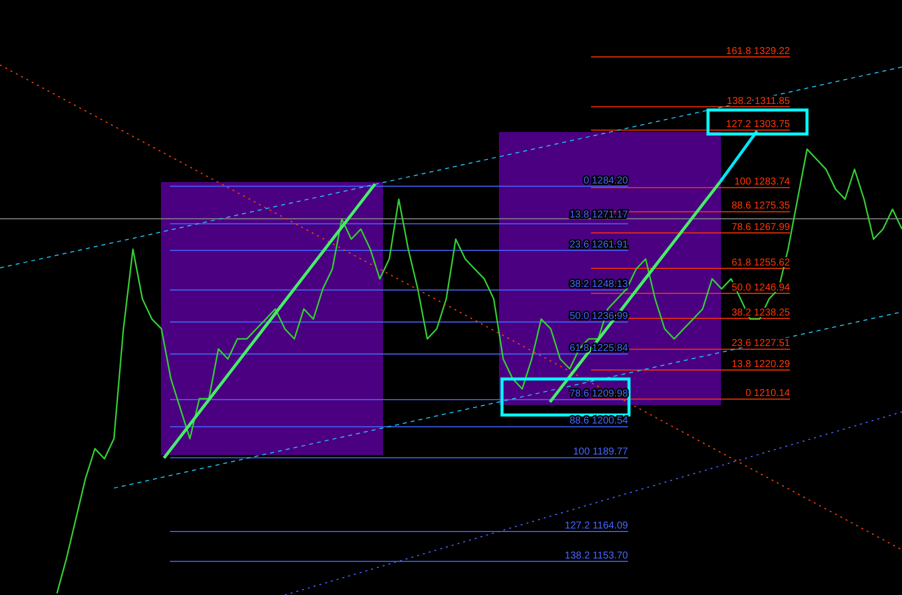  I want to click on ref-line-label: 78.6 1267.99, so click(761, 227).